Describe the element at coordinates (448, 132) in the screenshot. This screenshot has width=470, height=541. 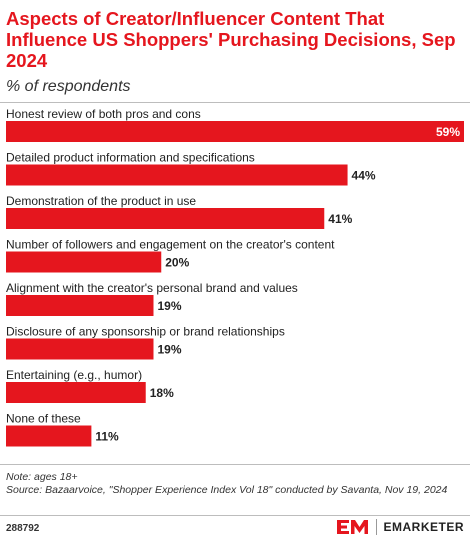
I see `value-label: 59%` at that location.